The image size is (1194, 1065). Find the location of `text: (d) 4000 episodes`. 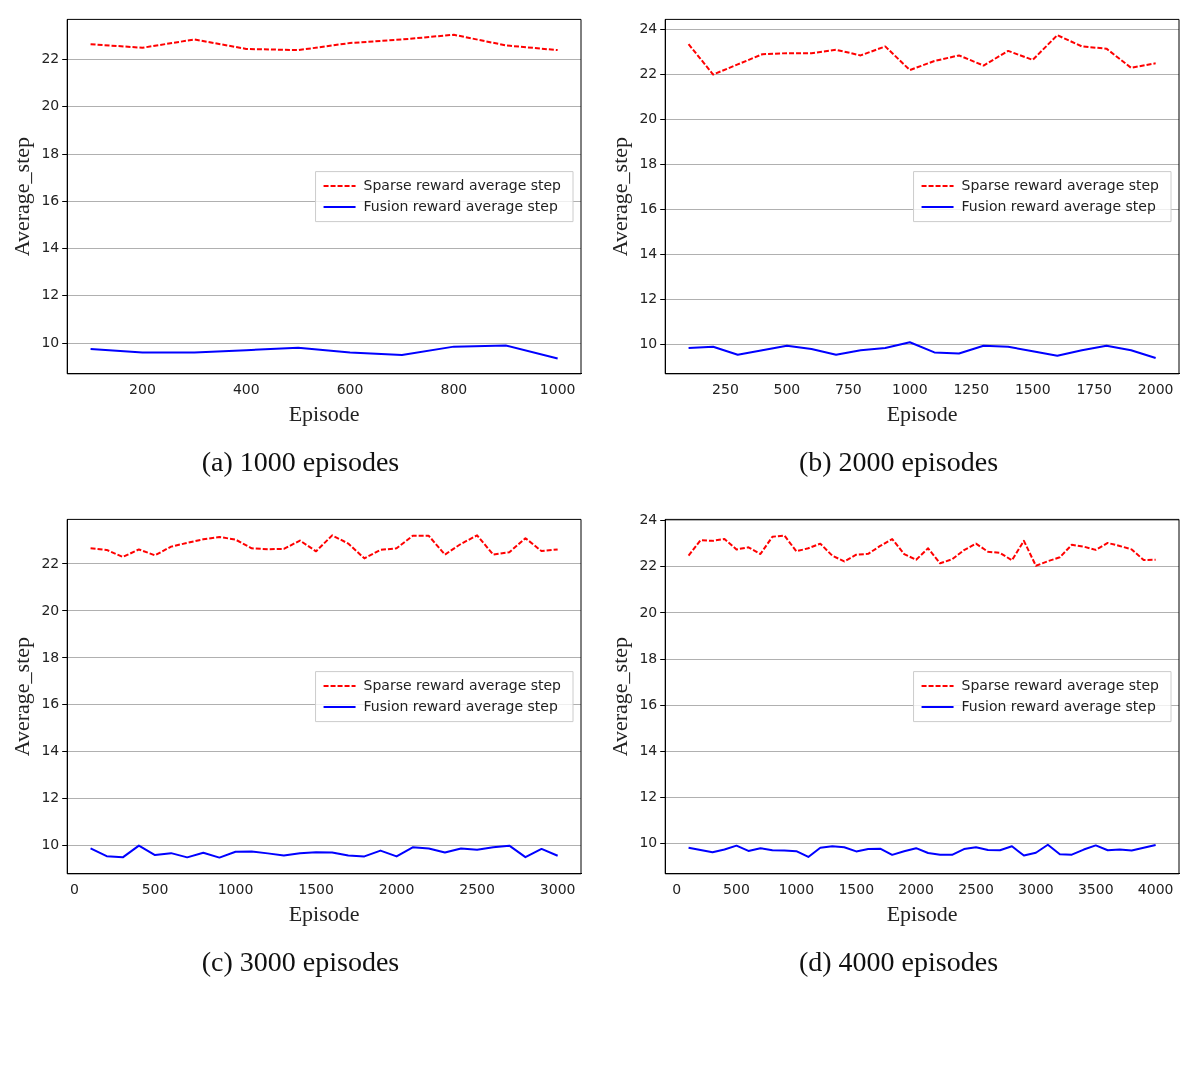

text: (d) 4000 episodes is located at coordinates (898, 962).